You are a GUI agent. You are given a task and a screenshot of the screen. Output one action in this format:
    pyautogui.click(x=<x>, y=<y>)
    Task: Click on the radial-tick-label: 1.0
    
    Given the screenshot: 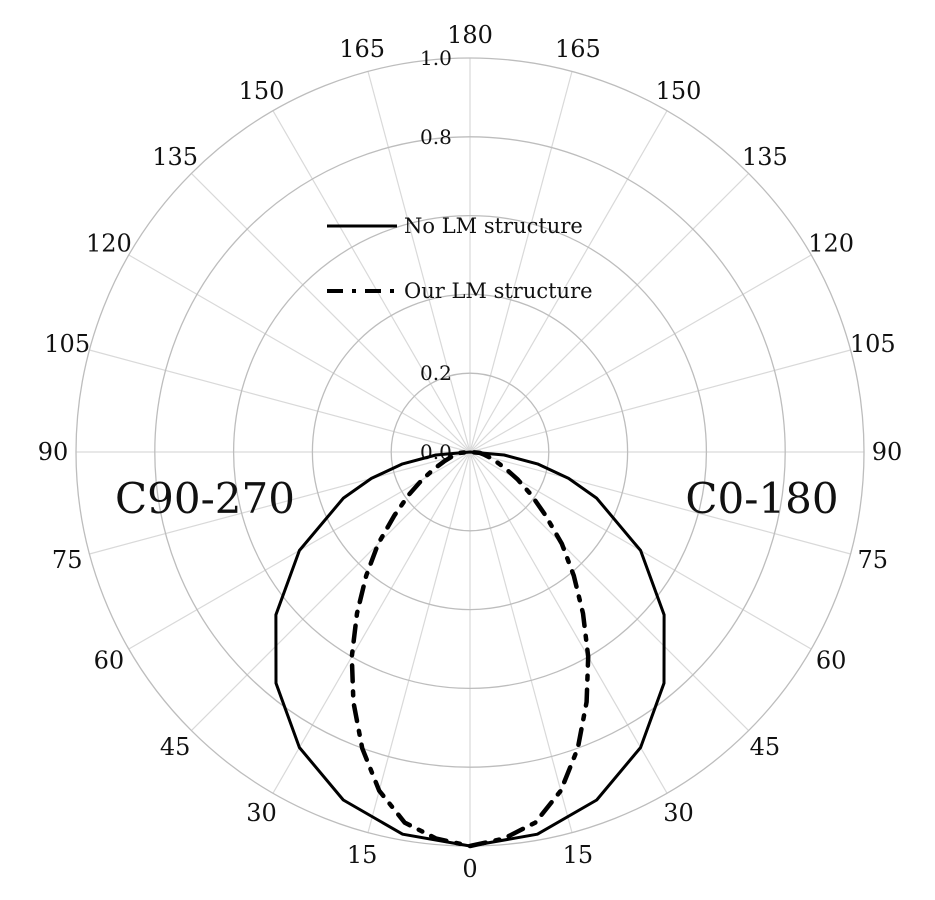 What is the action you would take?
    pyautogui.click(x=436, y=58)
    